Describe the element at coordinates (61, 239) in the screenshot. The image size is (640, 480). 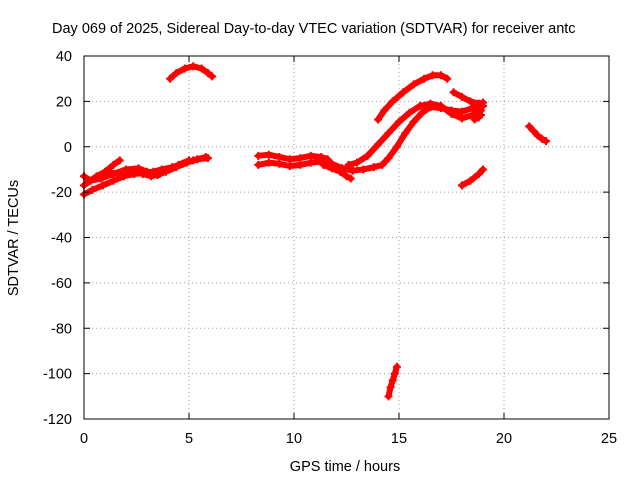
I see `y-tick-label: -40` at that location.